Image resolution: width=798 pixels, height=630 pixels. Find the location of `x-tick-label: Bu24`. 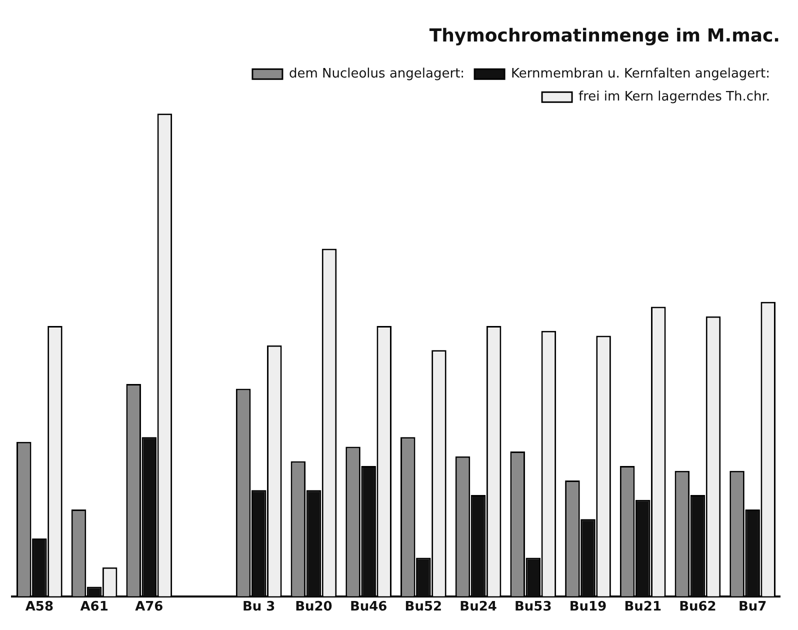

x-tick-label: Bu24 is located at coordinates (478, 607).